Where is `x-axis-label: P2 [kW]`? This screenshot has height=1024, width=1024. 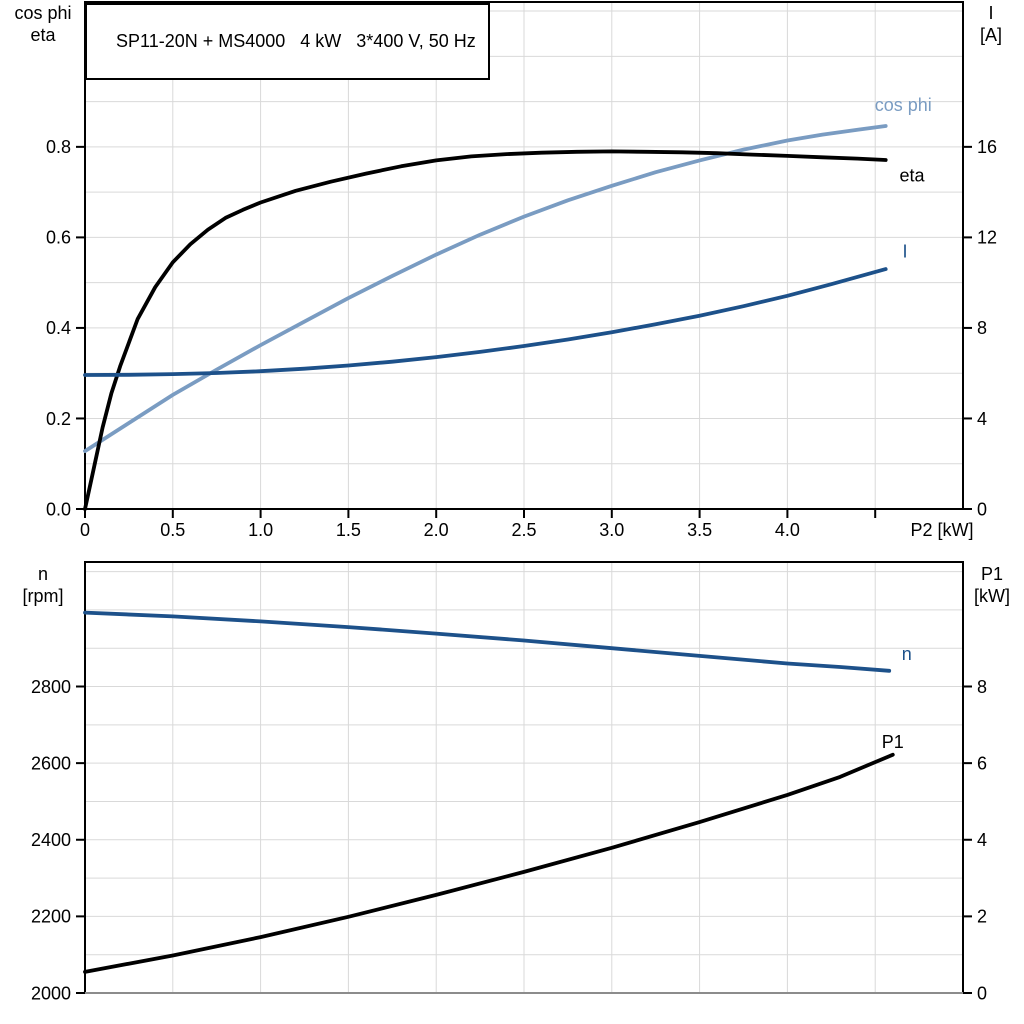 x-axis-label: P2 [kW] is located at coordinates (941, 530).